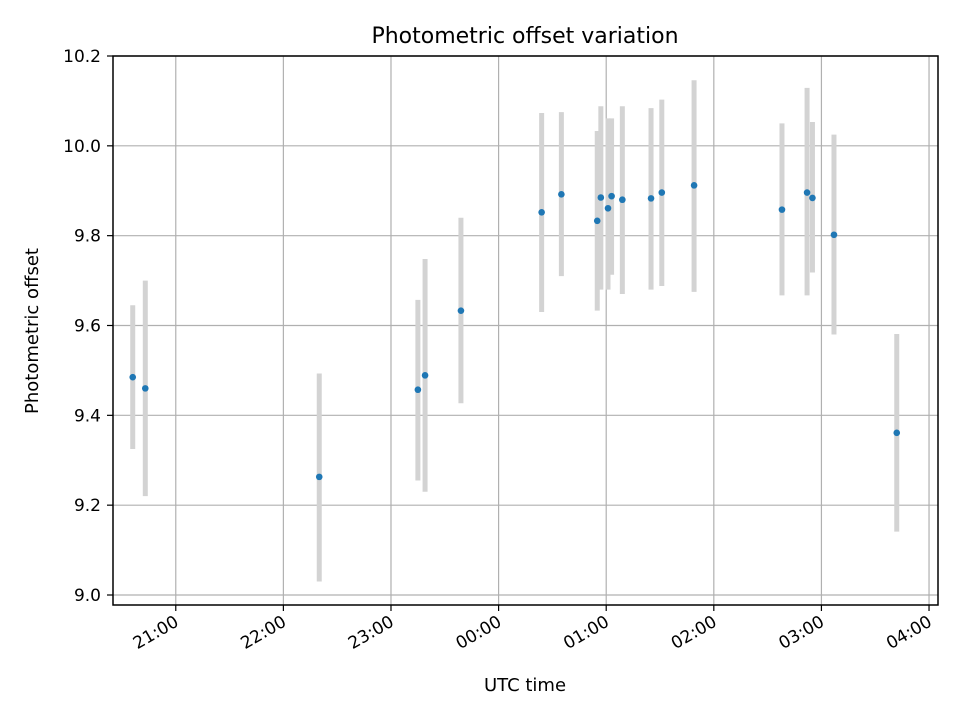  Describe the element at coordinates (82, 57) in the screenshot. I see `y-tick-label: 10.2` at that location.